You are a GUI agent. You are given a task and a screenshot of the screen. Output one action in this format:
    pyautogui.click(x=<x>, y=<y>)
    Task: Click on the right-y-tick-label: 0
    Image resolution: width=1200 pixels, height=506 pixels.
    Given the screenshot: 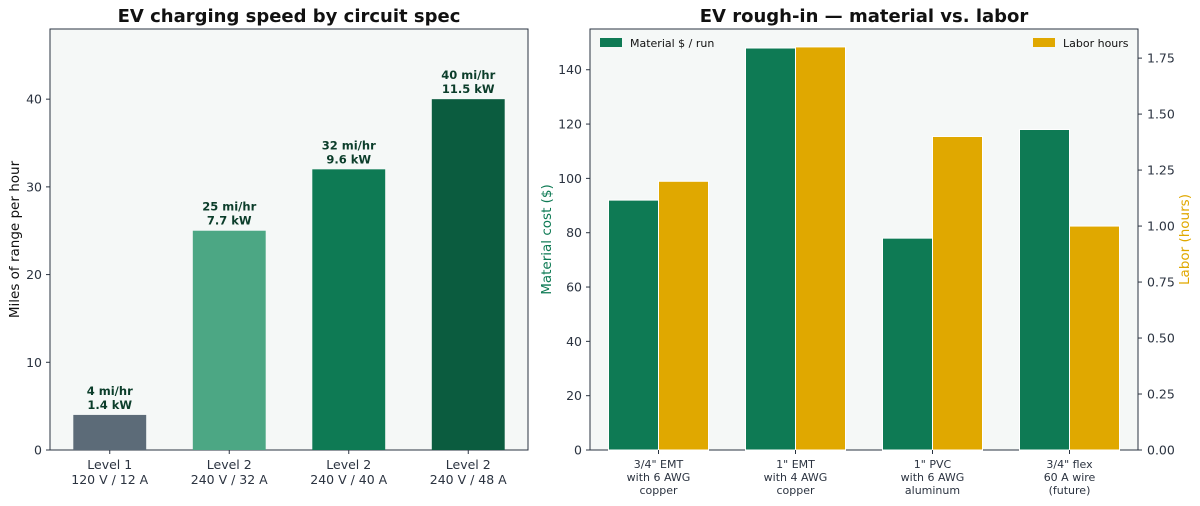 What is the action you would take?
    pyautogui.click(x=578, y=450)
    